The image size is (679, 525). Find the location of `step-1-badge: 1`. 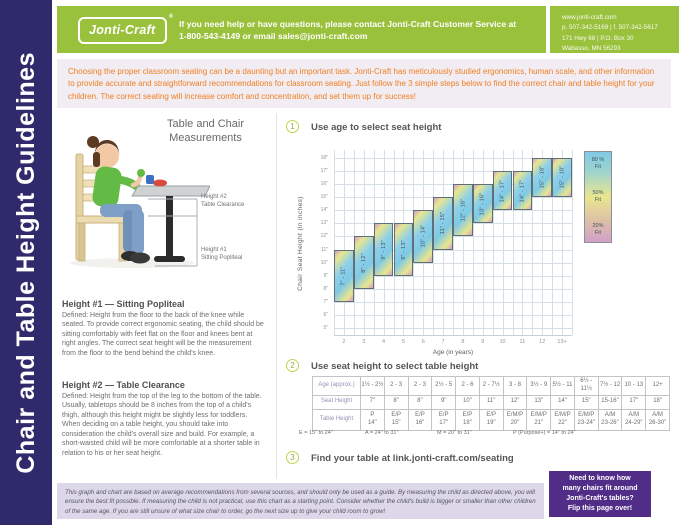

step-1-badge: 1 is located at coordinates (292, 126).